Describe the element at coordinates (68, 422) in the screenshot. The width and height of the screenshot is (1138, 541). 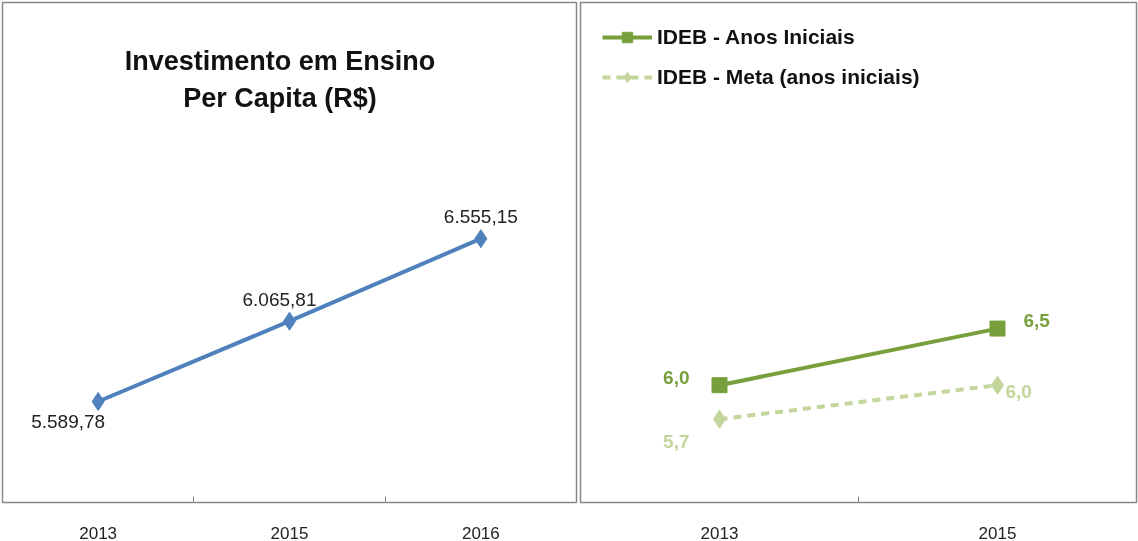
I see `data-label: 5.589,78` at that location.